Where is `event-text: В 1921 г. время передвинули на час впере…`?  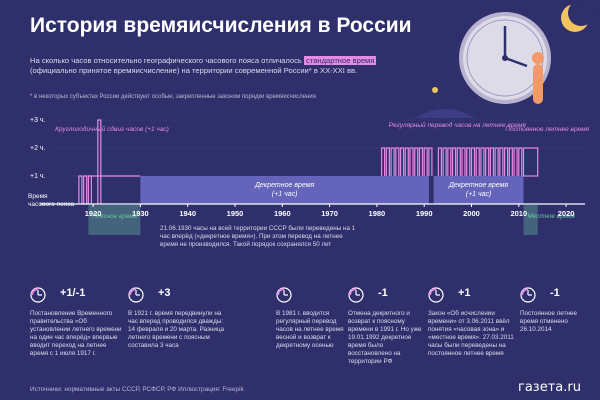
event-text: В 1921 г. время передвинули на час впере… is located at coordinates (176, 329).